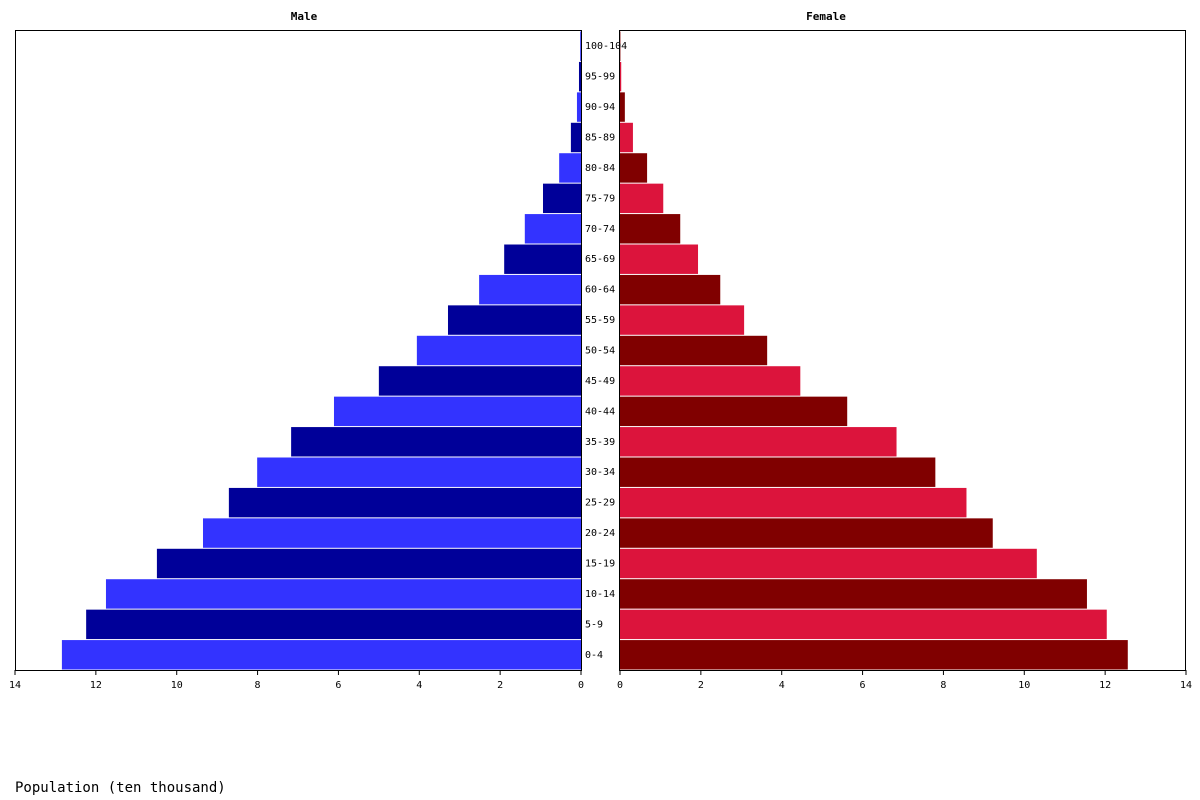 The height and width of the screenshot is (800, 1200). Describe the element at coordinates (826, 16) in the screenshot. I see `female-title: Female` at that location.